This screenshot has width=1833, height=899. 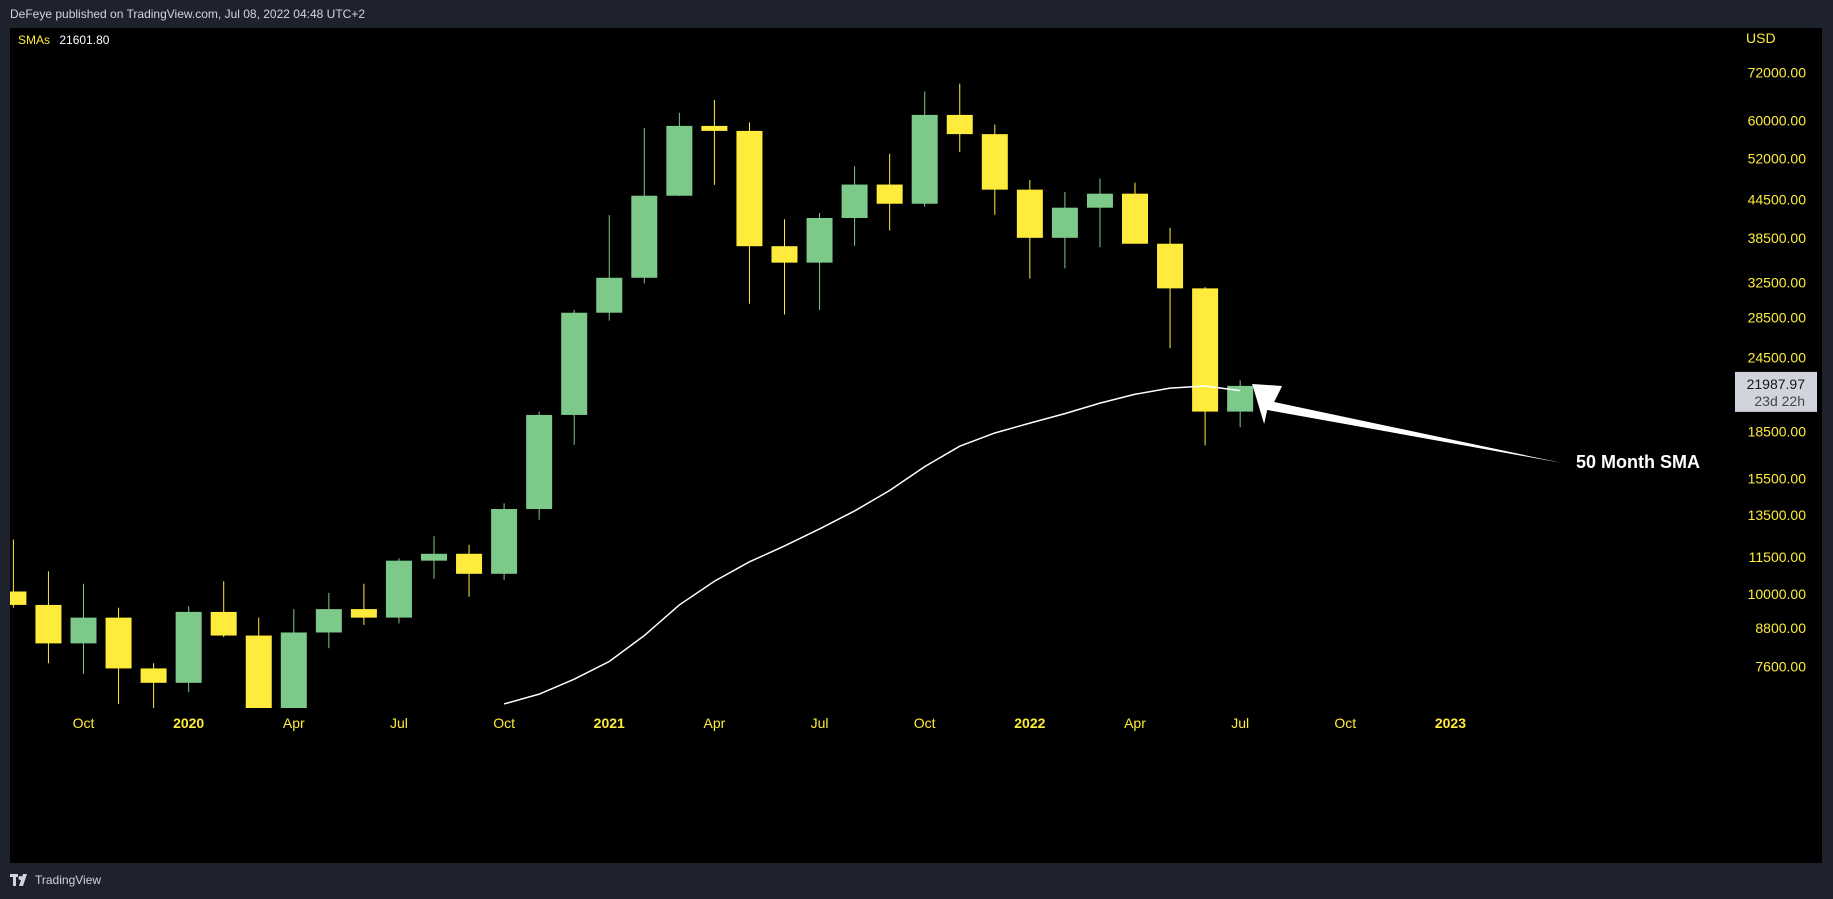 I want to click on price-tag-price: 21987.97, so click(x=1776, y=384).